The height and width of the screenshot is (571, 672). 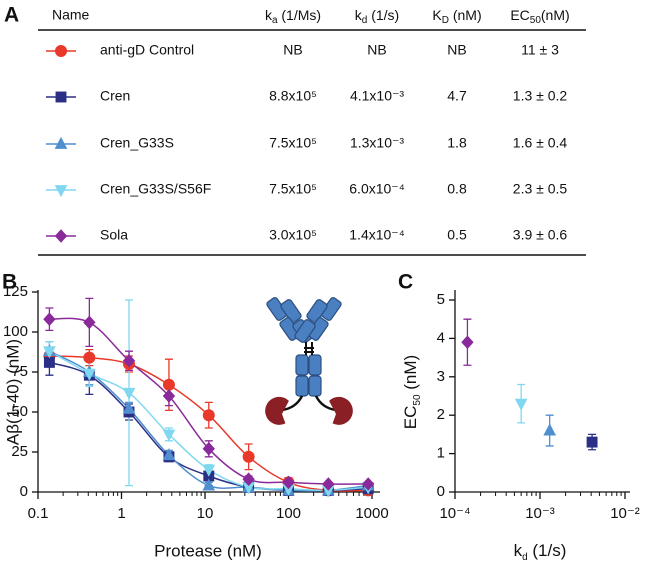 What do you see at coordinates (371, 513) in the screenshot?
I see `x-tick-label: 1000` at bounding box center [371, 513].